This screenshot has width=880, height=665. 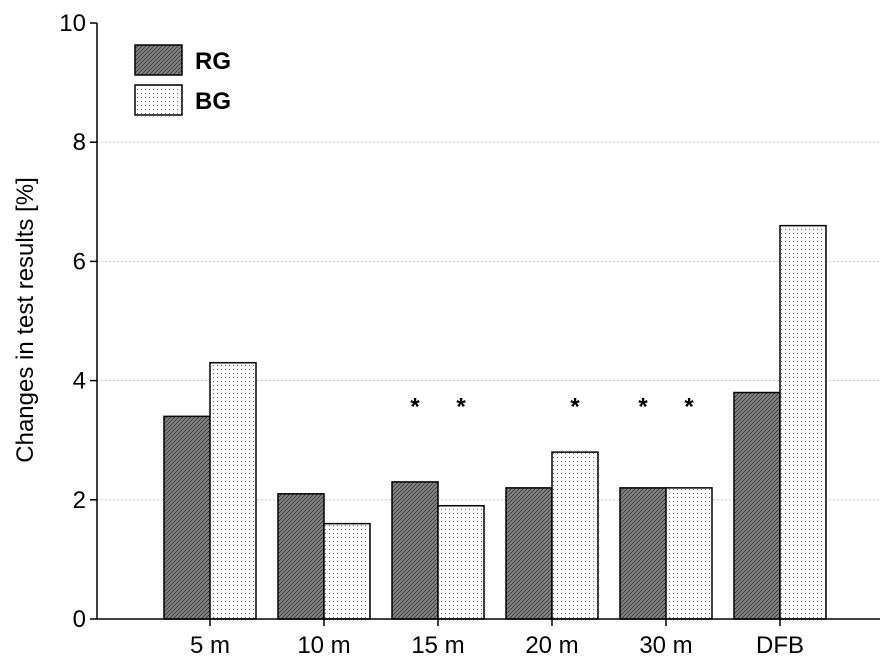 I want to click on bar-rg-30m, so click(x=643, y=553).